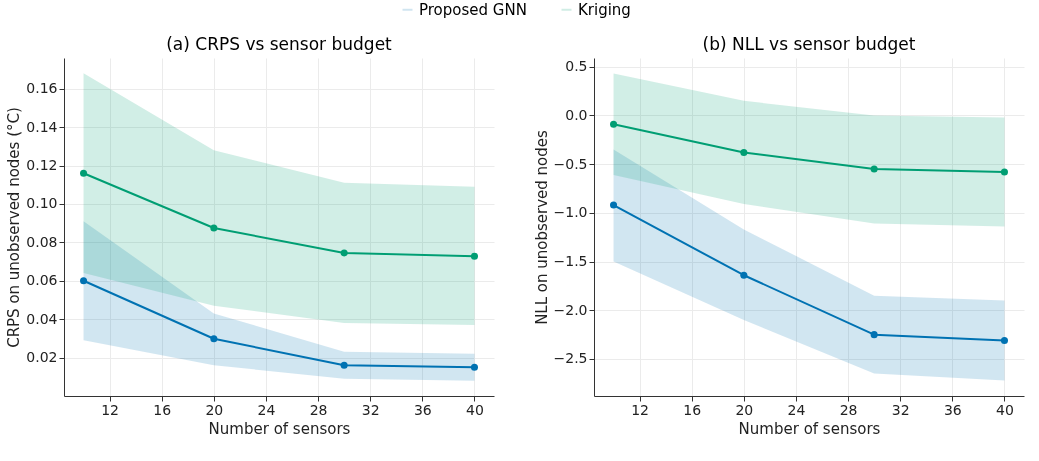 Image resolution: width=1039 pixels, height=461 pixels. Describe the element at coordinates (809, 44) in the screenshot. I see `chart-title: (b) NLL vs sensor budget` at that location.